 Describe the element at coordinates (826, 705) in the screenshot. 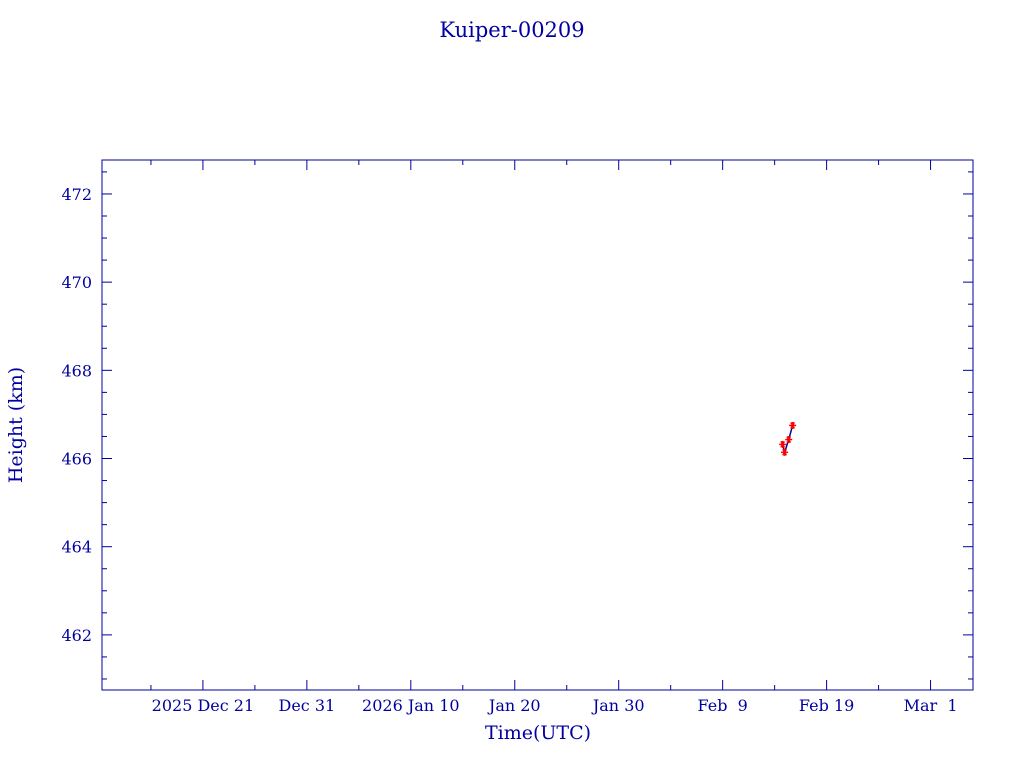

I see `x-tick-label: Feb 19` at that location.